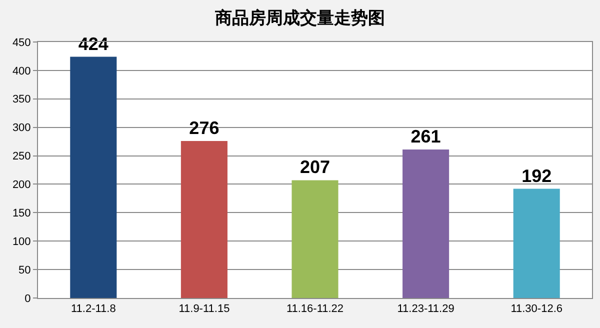 The height and width of the screenshot is (328, 600). Describe the element at coordinates (21, 42) in the screenshot. I see `y-tick-label: 450` at that location.